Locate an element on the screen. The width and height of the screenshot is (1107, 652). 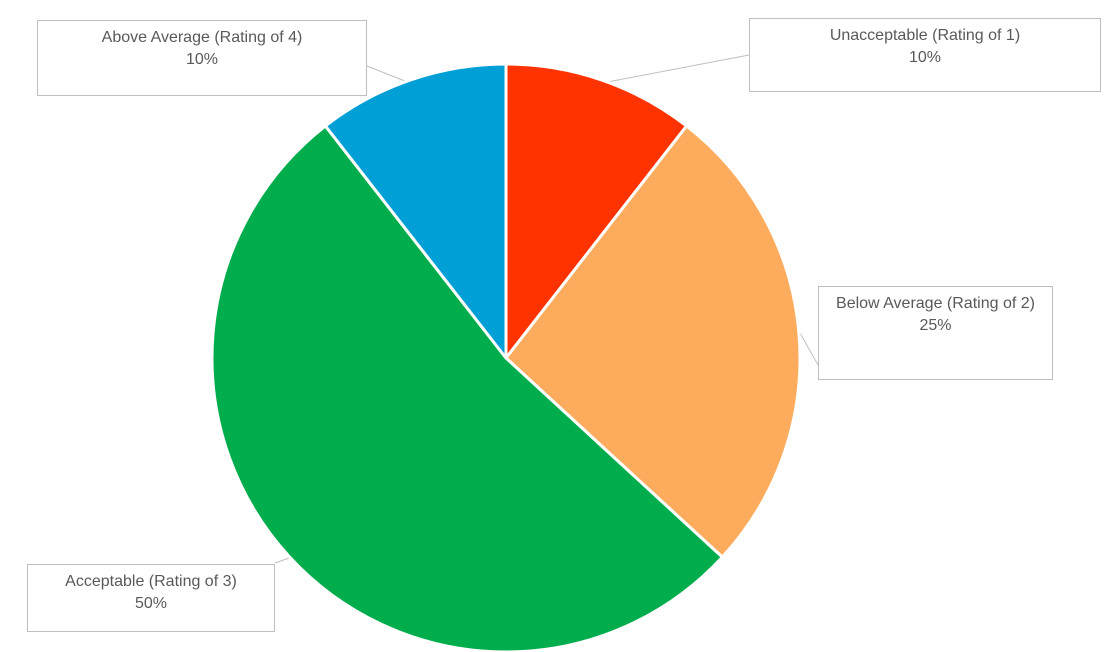
data-label-unacceptable: Unacceptable (Rating of 1) 10% is located at coordinates (925, 55).